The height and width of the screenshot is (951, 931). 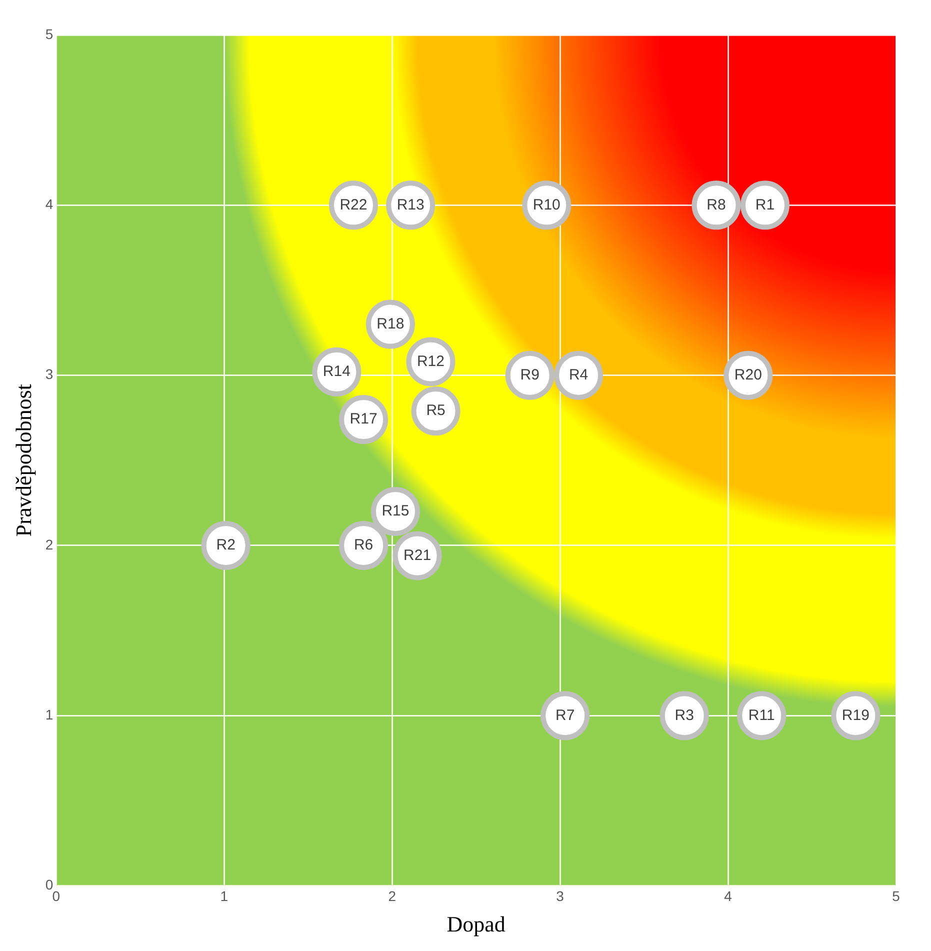 What do you see at coordinates (49, 374) in the screenshot?
I see `y-tick-label: 3` at bounding box center [49, 374].